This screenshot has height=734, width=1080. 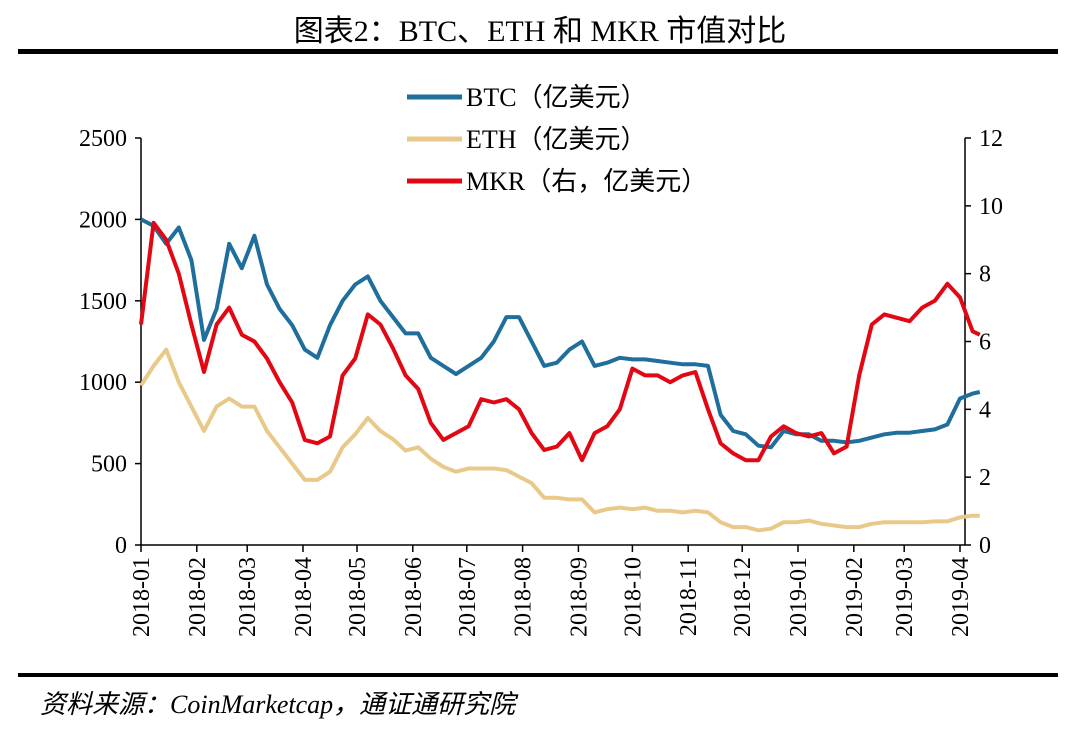 What do you see at coordinates (855, 597) in the screenshot?
I see `x-axis-tick-label: 2019-02` at bounding box center [855, 597].